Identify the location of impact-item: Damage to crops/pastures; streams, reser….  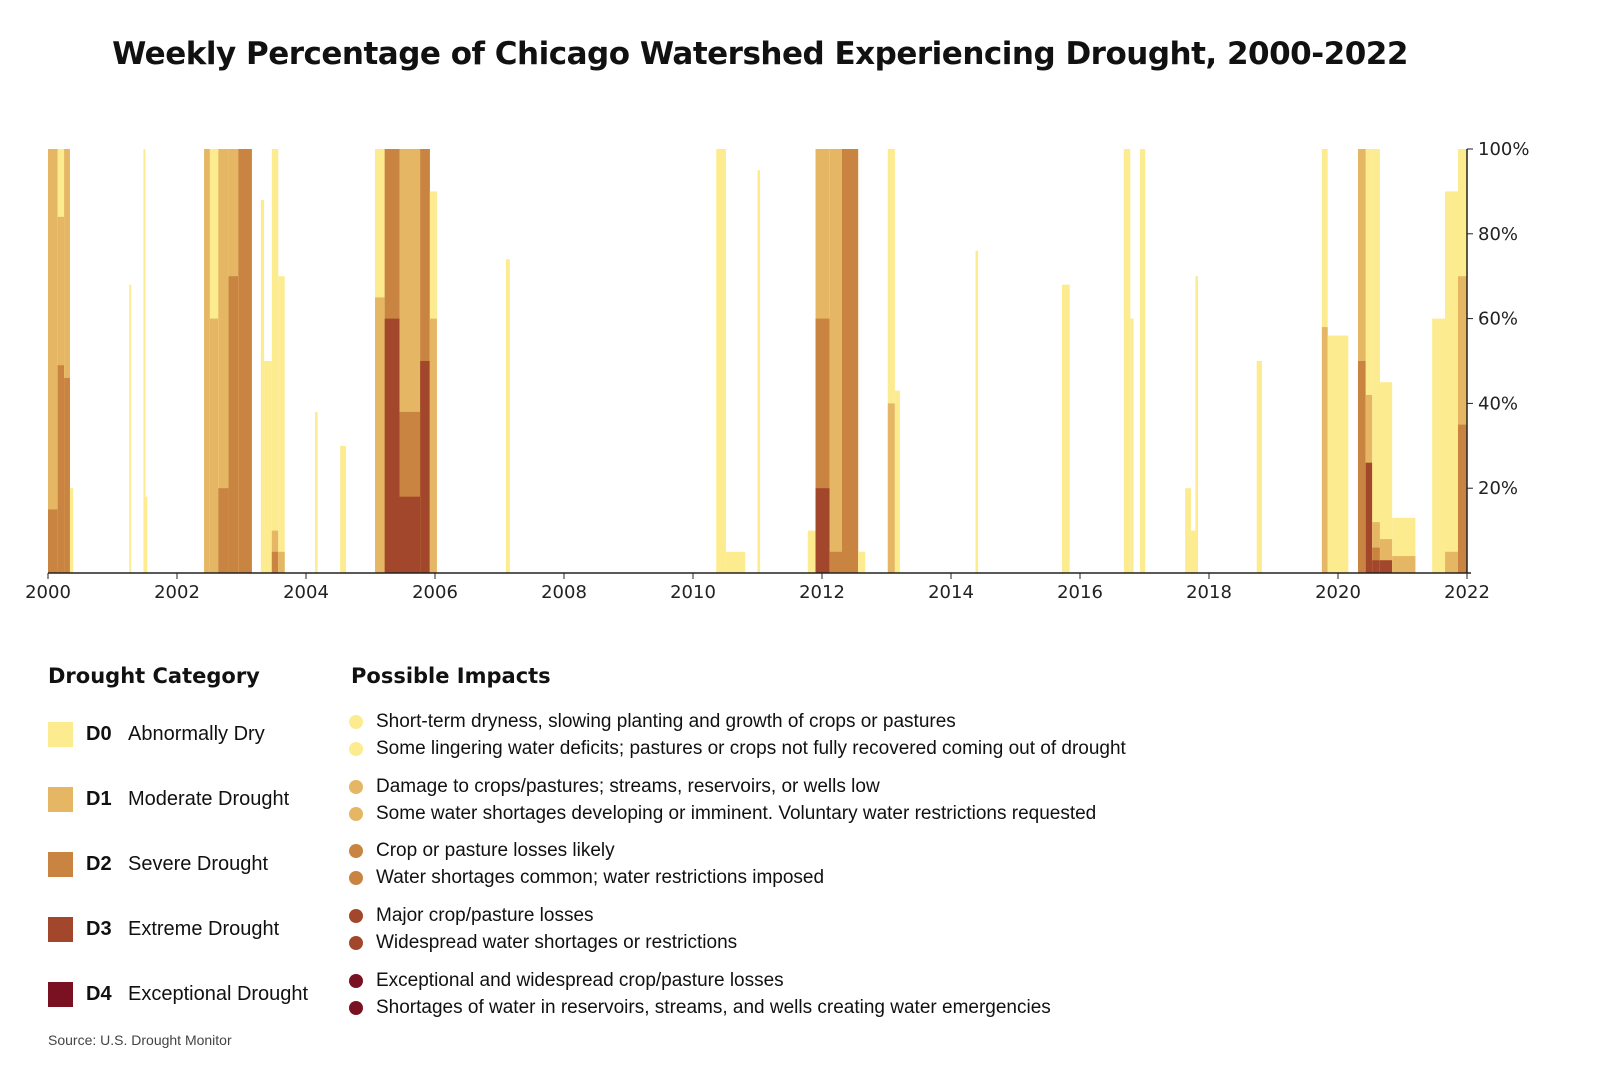
(614, 787).